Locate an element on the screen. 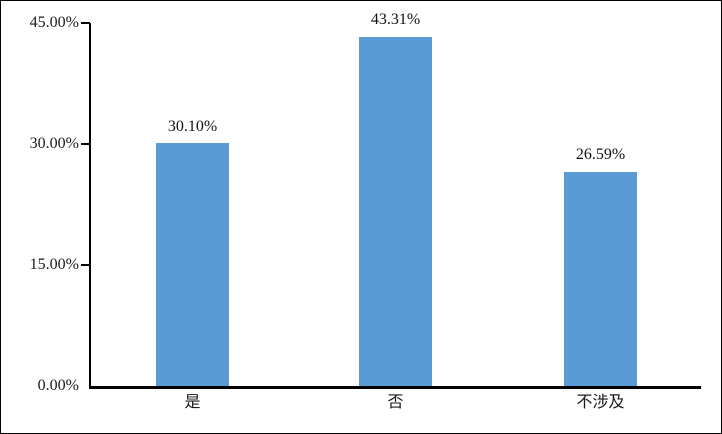 This screenshot has width=722, height=434. y-axis-line is located at coordinates (90, 204).